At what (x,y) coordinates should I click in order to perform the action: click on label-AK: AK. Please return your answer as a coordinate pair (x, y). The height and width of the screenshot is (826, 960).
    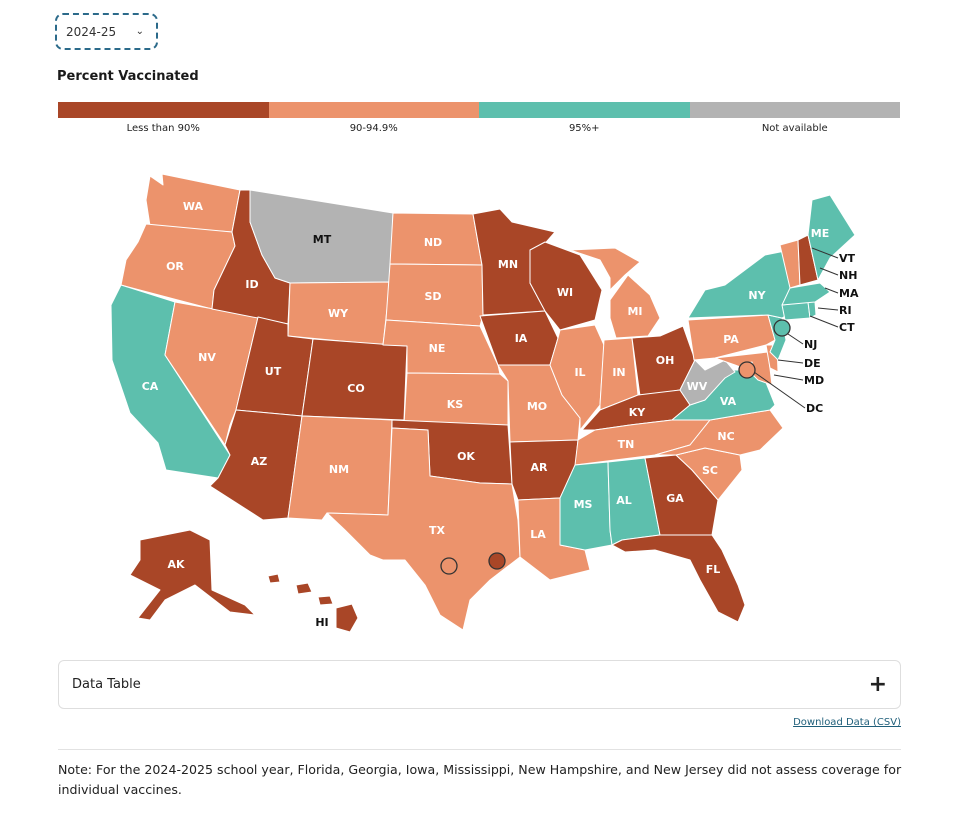
    Looking at the image, I should click on (176, 564).